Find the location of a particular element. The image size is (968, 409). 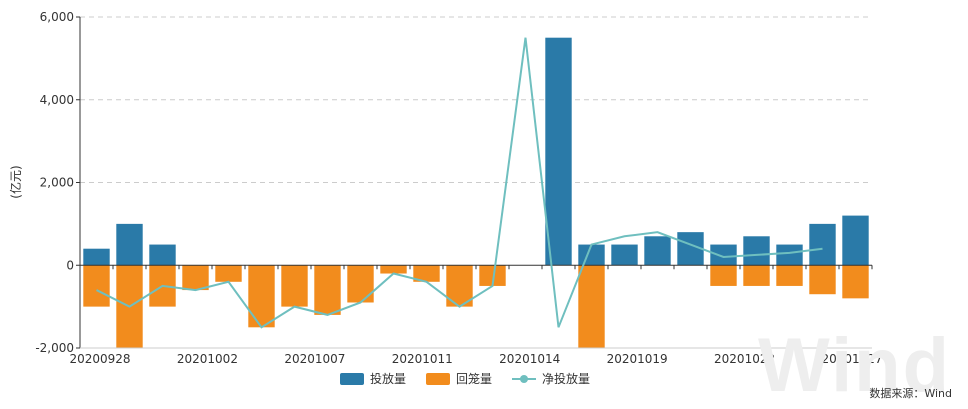

wind-watermark: Wind is located at coordinates (855, 365).